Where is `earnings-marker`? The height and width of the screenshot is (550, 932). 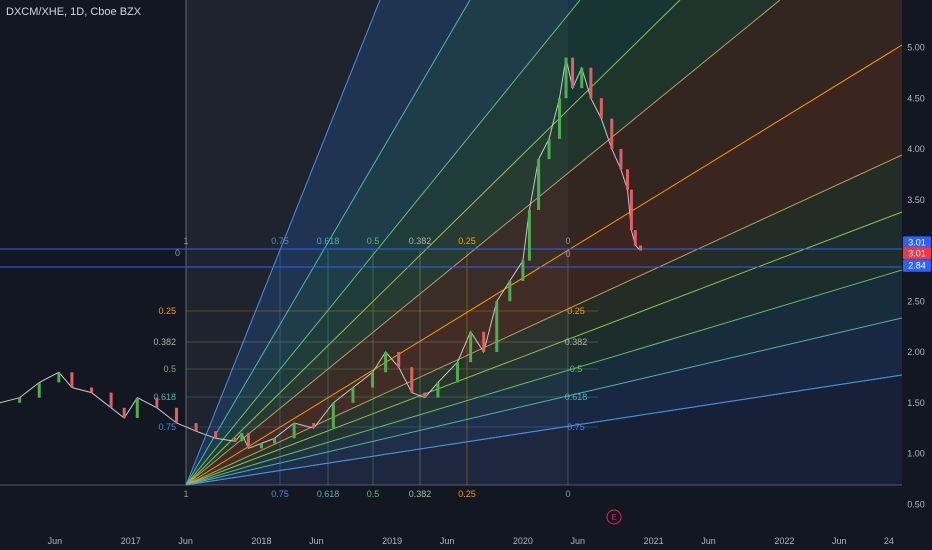 earnings-marker is located at coordinates (614, 517).